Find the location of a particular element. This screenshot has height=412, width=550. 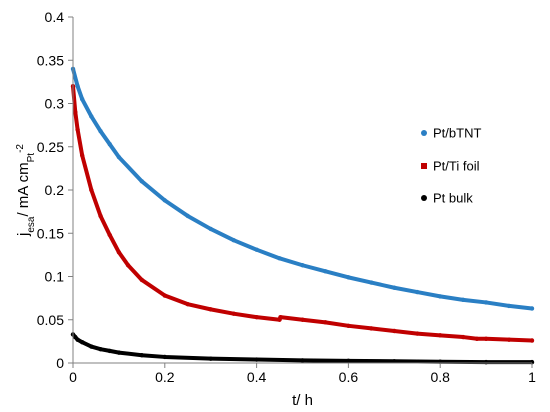

x-axis-ticks: 0 0.2 0.4 0.6 0.8 1 is located at coordinates (302, 374).